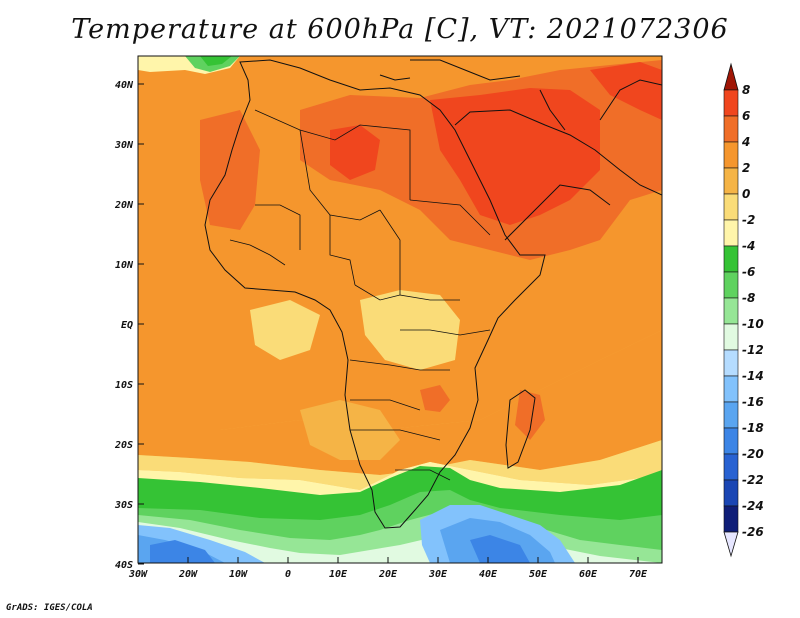 The height and width of the screenshot is (618, 800). What do you see at coordinates (438, 574) in the screenshot?
I see `lon-tick-label: 30E` at bounding box center [438, 574].